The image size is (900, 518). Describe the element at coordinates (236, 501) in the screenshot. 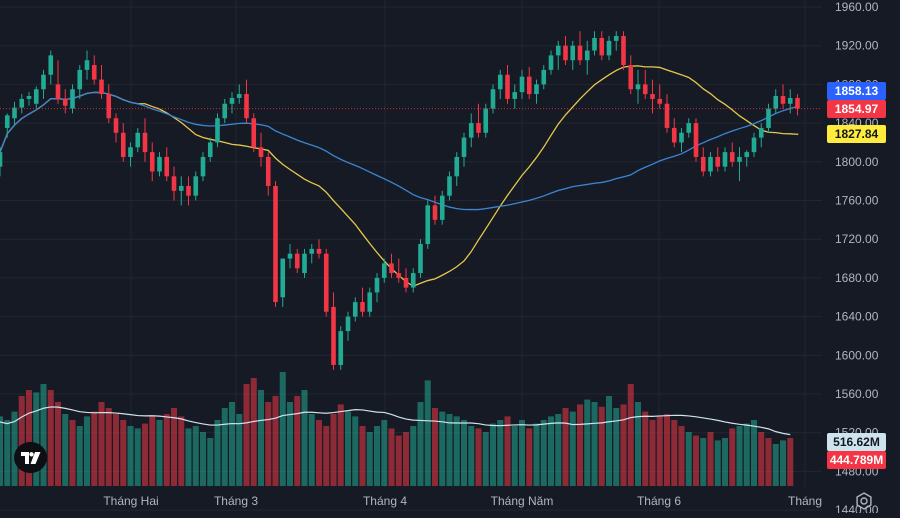

I see `x-tick-label: Tháng 3` at that location.